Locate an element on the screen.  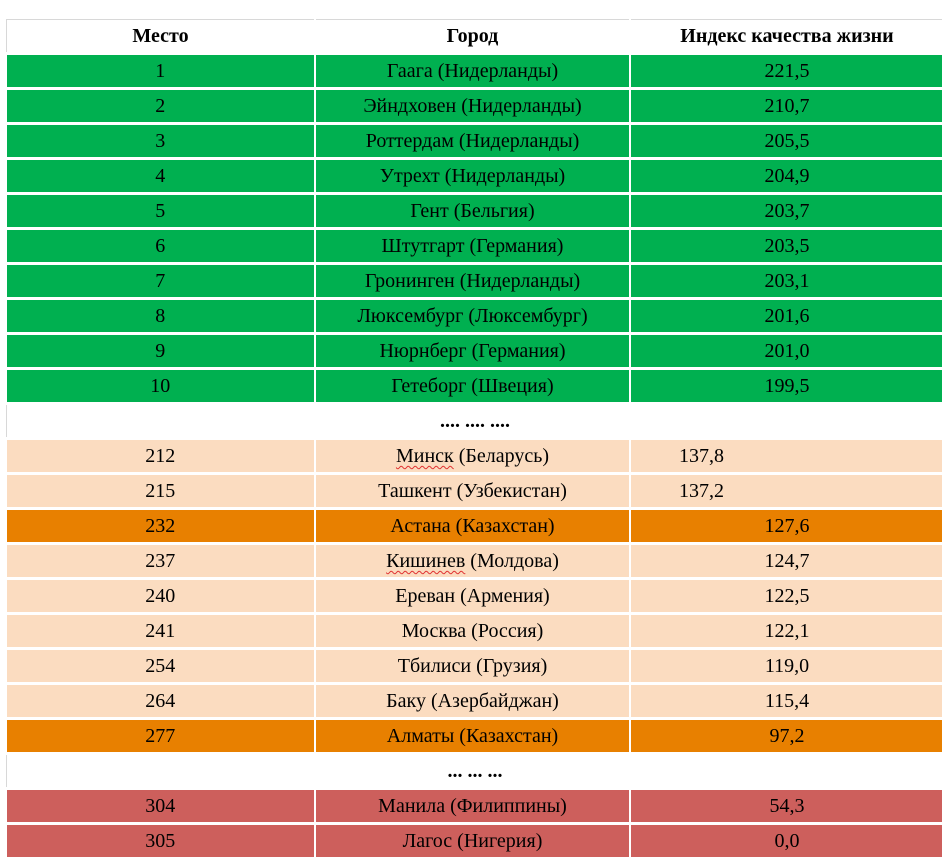
rank-cell: 6 is located at coordinates (161, 246).